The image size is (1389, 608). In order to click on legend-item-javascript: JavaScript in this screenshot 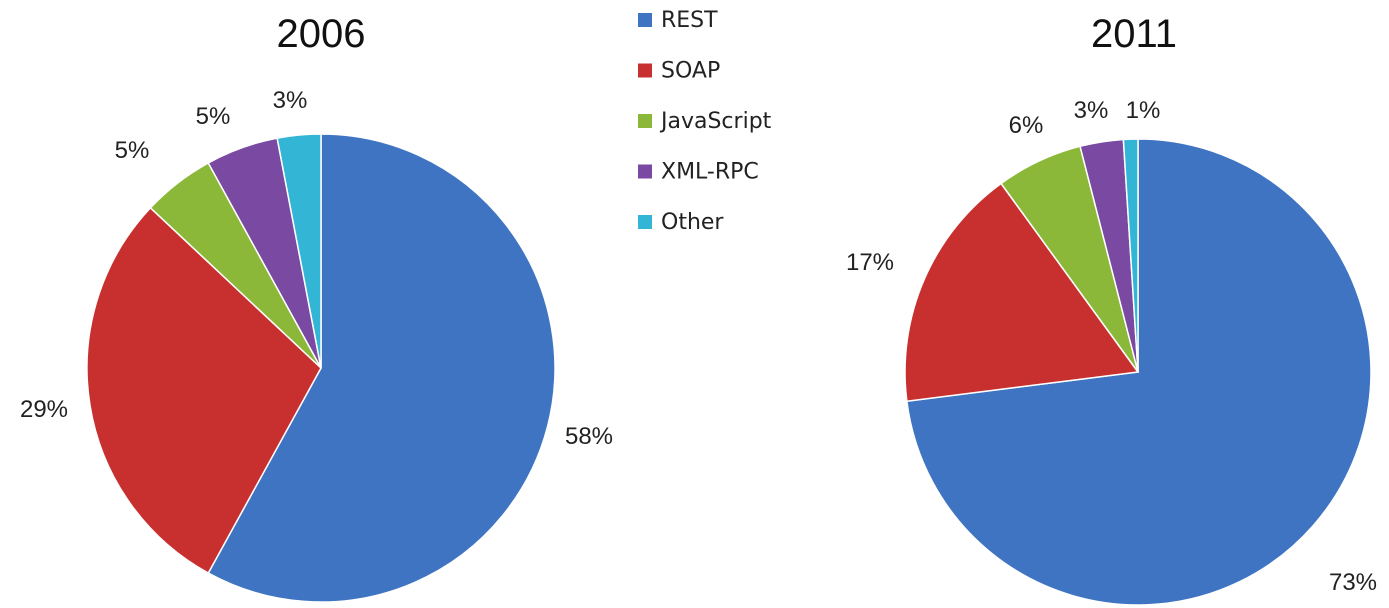, I will do `click(705, 121)`.